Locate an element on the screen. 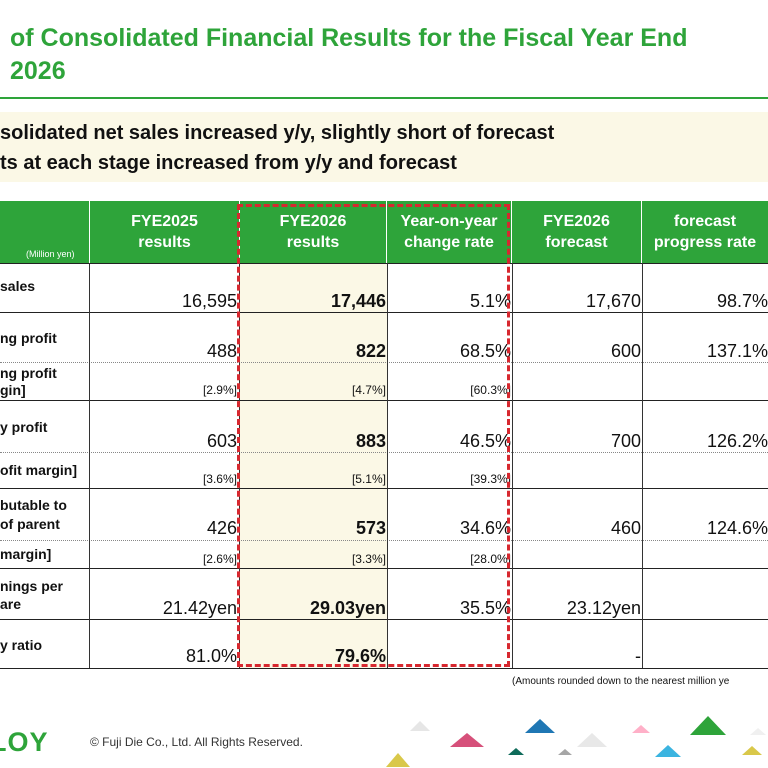 This screenshot has width=768, height=768. cell-yoy-margin: [28.0%] is located at coordinates (490, 559).